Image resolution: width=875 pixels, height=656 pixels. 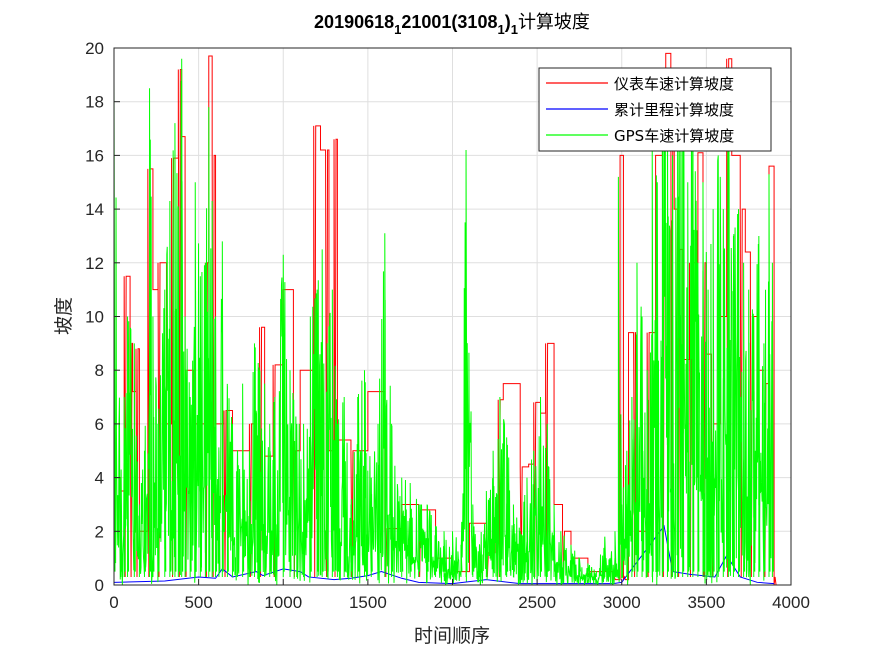 I want to click on x-tick-label: 1000, so click(x=283, y=602).